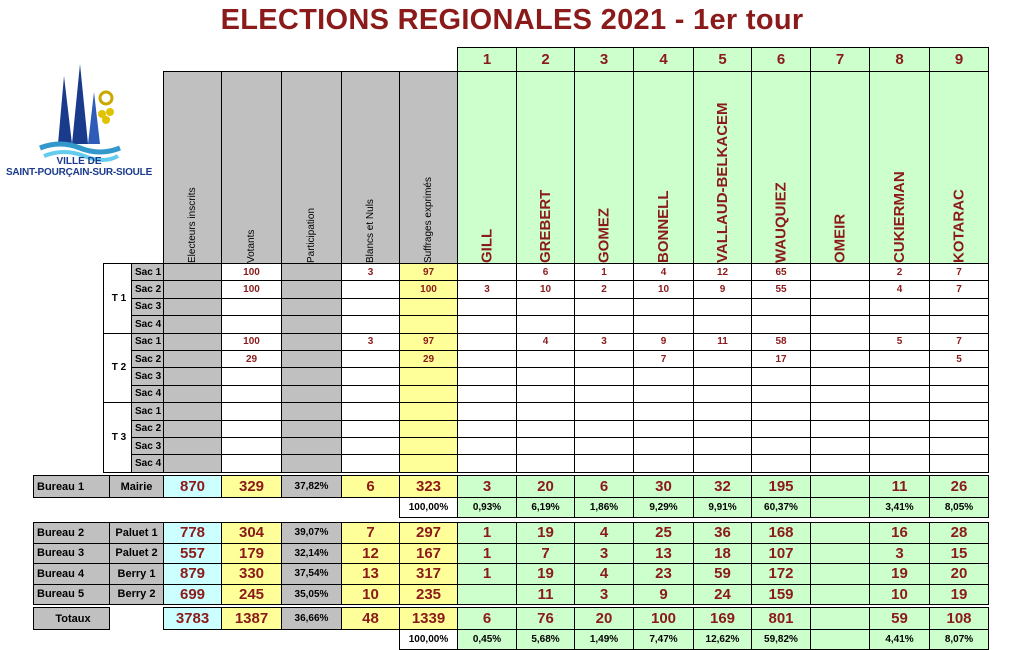 Image resolution: width=1024 pixels, height=650 pixels. Describe the element at coordinates (840, 507) in the screenshot. I see `bureau1-candidate-pct` at that location.